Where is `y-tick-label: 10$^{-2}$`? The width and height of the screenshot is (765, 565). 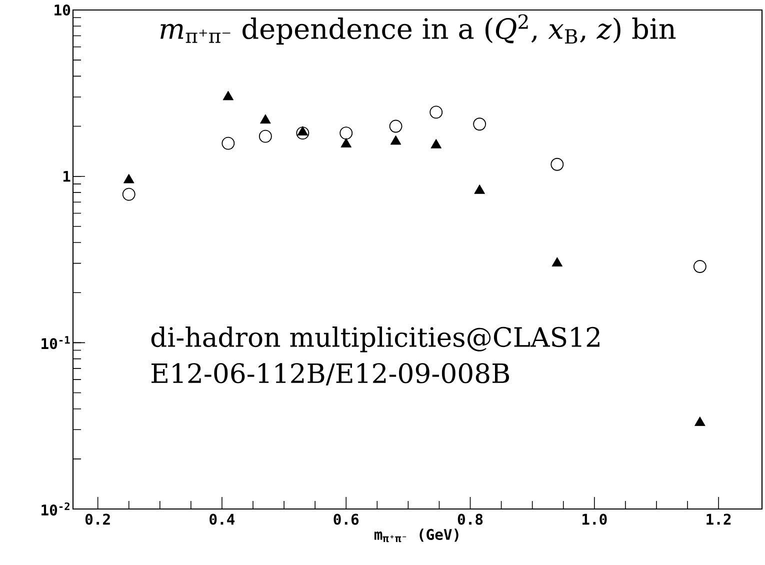 y-tick-label: 10$^{-2}$ is located at coordinates (56, 509).